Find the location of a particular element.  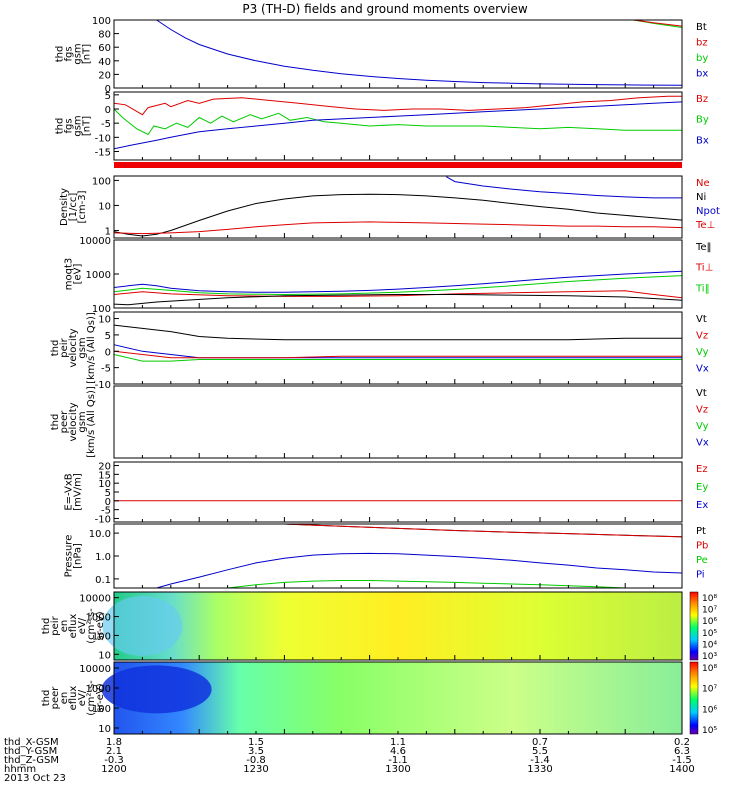

y-tick-label: -15 is located at coordinates (103, 153).